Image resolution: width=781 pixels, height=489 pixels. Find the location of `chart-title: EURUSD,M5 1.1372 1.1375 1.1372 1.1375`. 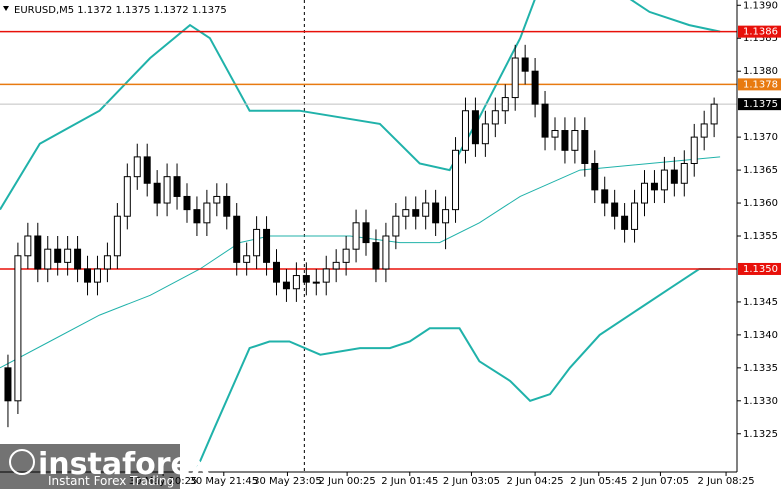

chart-title: EURUSD,M5 1.1372 1.1375 1.1372 1.1375 is located at coordinates (120, 10).